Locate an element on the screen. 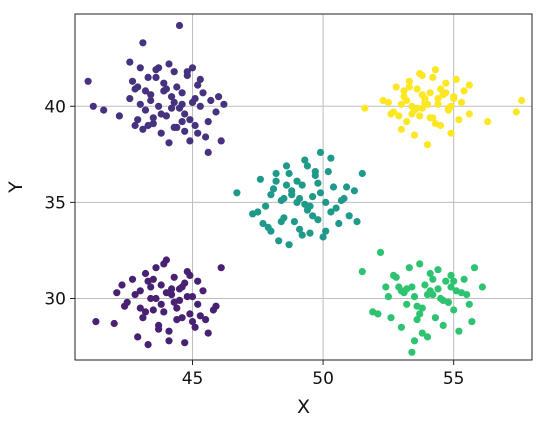 Image resolution: width=550 pixels, height=423 pixels. y-axis-label: Y is located at coordinates (16, 187).